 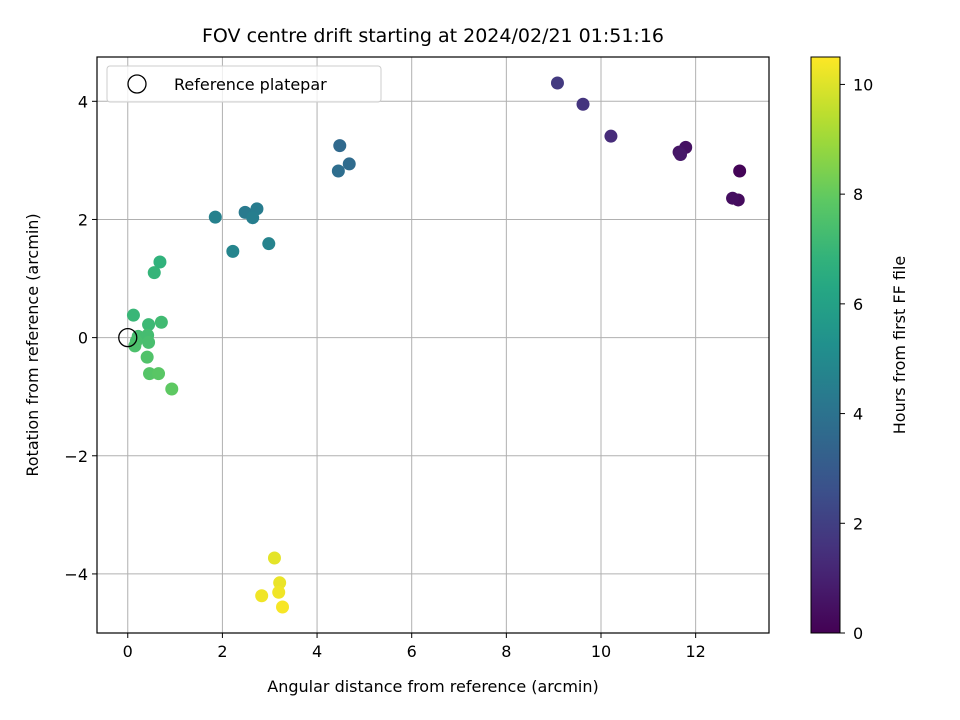 I want to click on legend-marker-icon, so click(x=137, y=84).